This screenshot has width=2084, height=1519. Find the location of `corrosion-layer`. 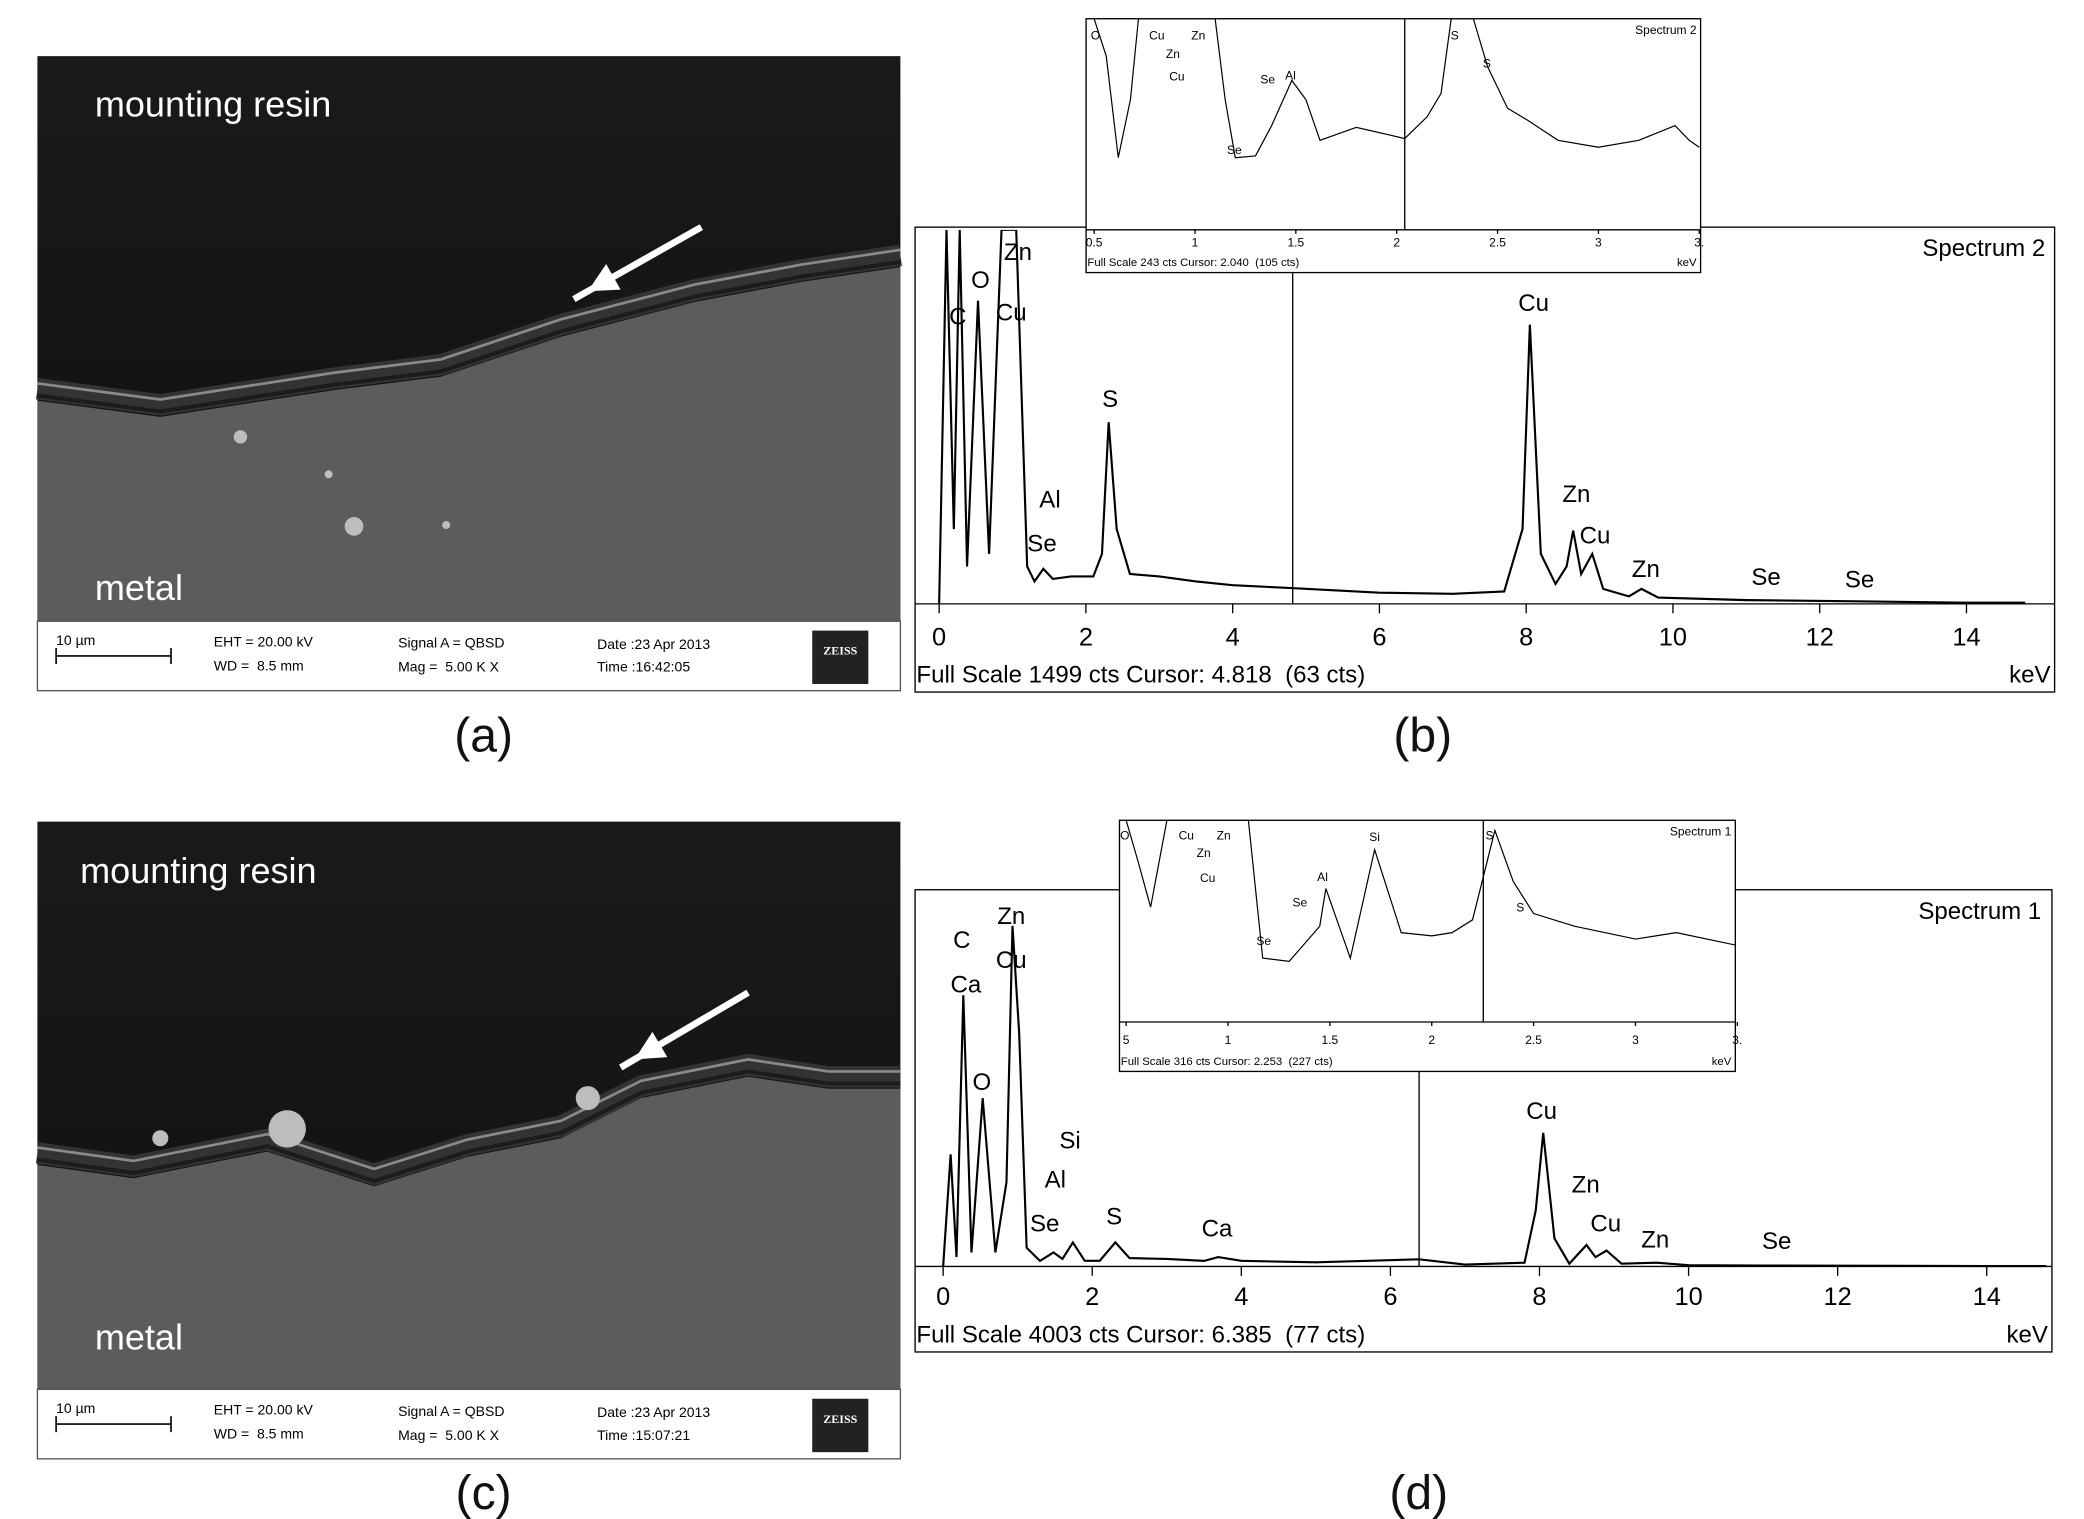

corrosion-layer is located at coordinates (468, 1119).